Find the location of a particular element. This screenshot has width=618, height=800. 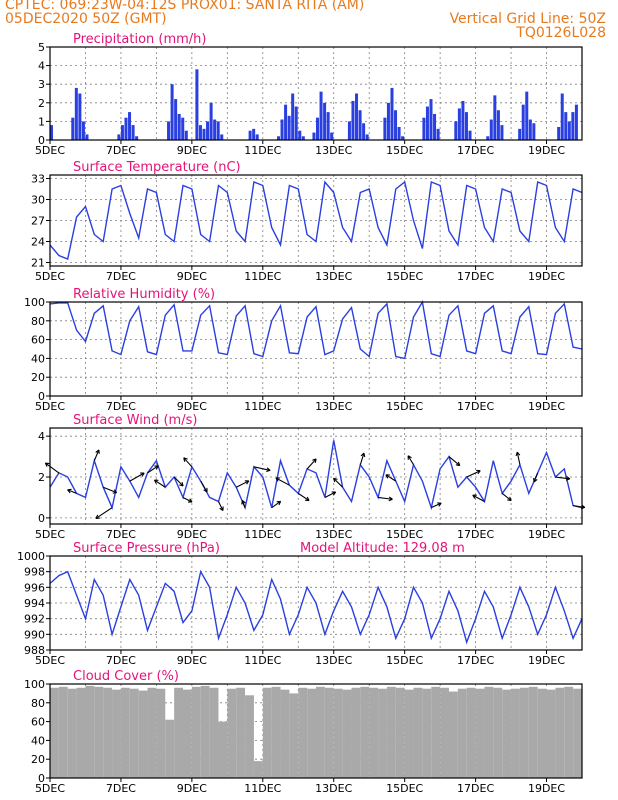

y-tick-label: 21 is located at coordinates (38, 263).